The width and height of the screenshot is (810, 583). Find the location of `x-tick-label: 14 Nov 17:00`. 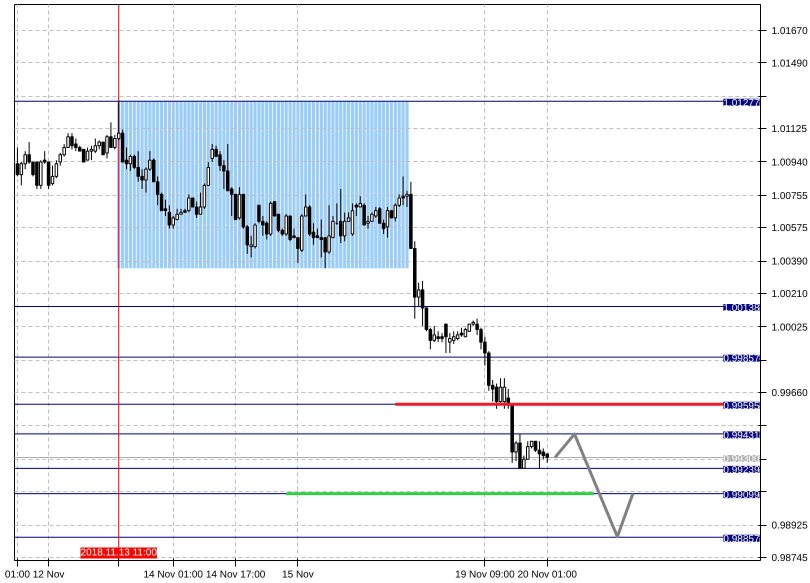

x-tick-label: 14 Nov 17:00 is located at coordinates (236, 575).